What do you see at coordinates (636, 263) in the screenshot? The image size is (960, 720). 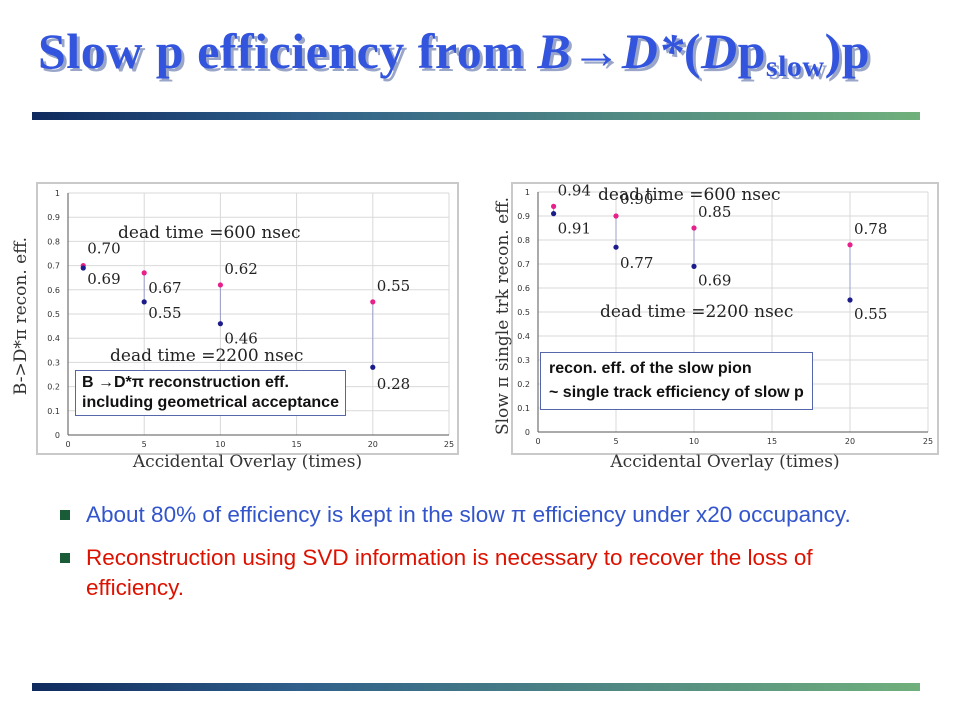 I see `data-label: 0.77` at bounding box center [636, 263].